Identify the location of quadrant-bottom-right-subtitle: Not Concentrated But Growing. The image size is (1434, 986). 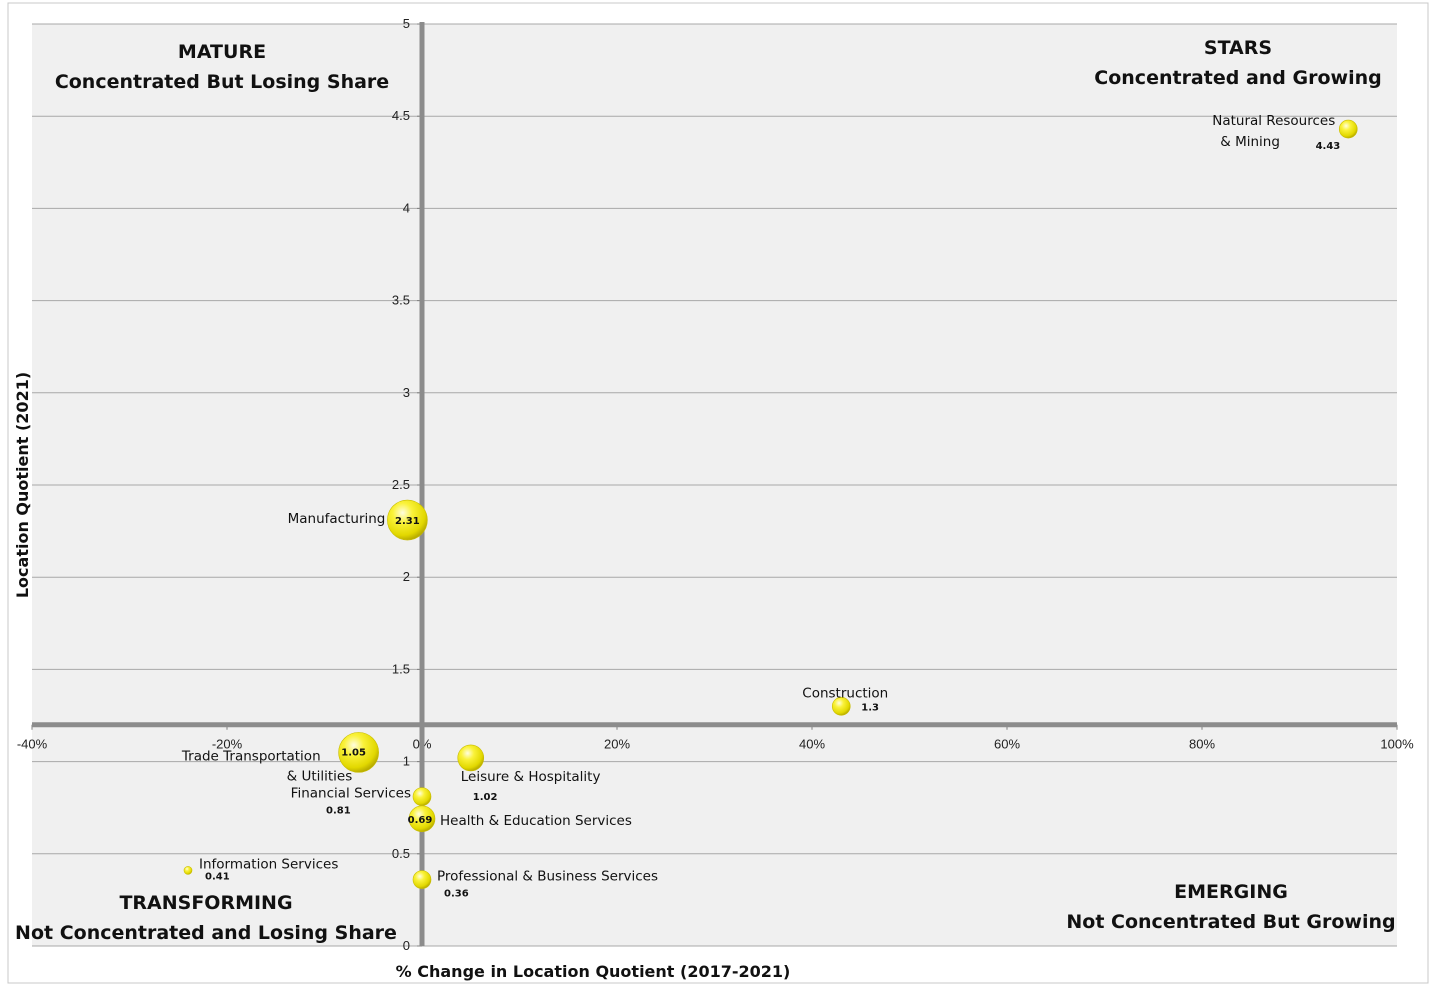
(1230, 922).